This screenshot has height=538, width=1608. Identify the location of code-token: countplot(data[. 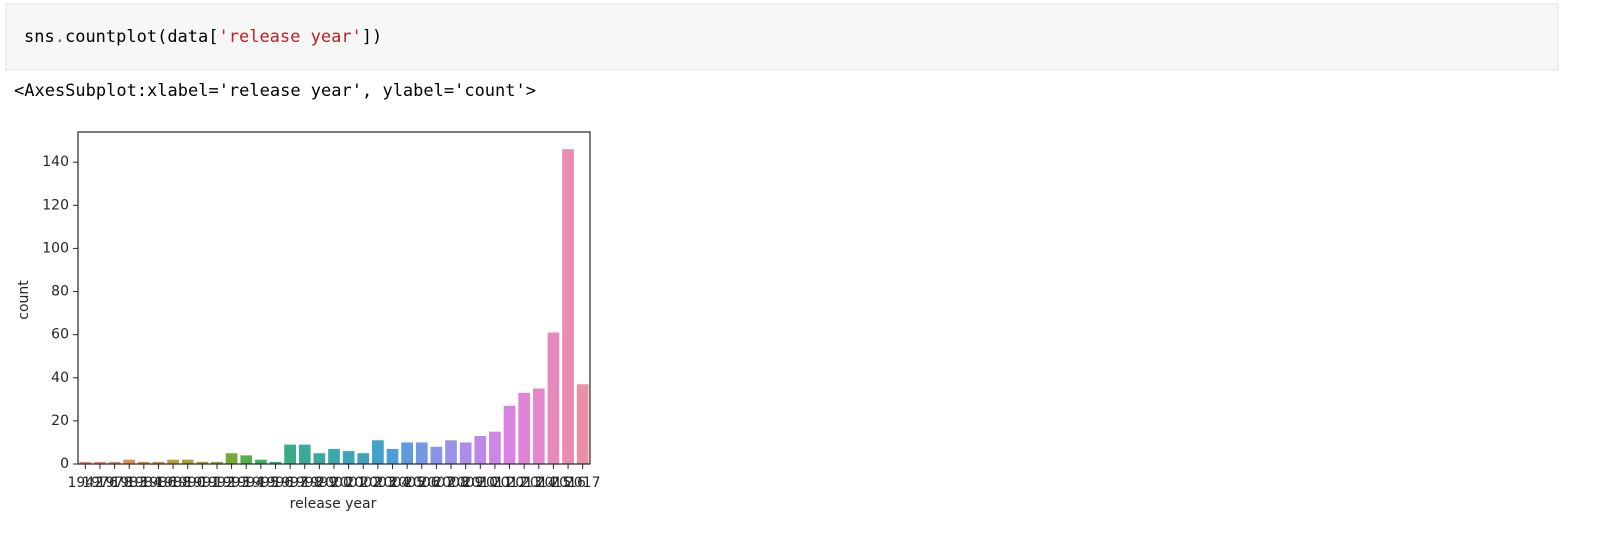
(142, 37).